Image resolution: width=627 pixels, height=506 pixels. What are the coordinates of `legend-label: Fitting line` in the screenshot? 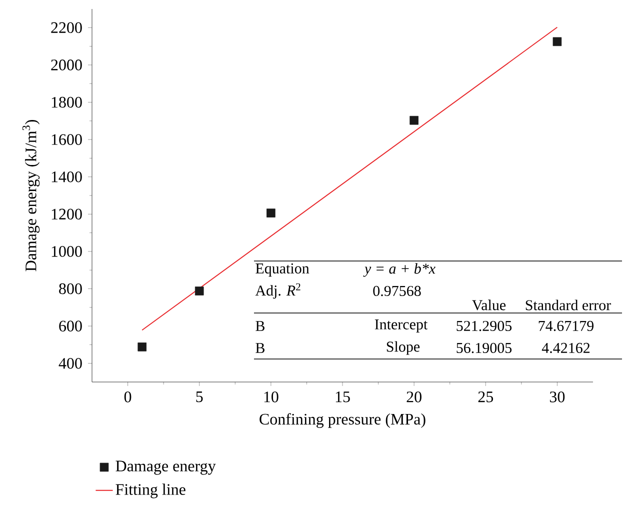 It's located at (151, 491).